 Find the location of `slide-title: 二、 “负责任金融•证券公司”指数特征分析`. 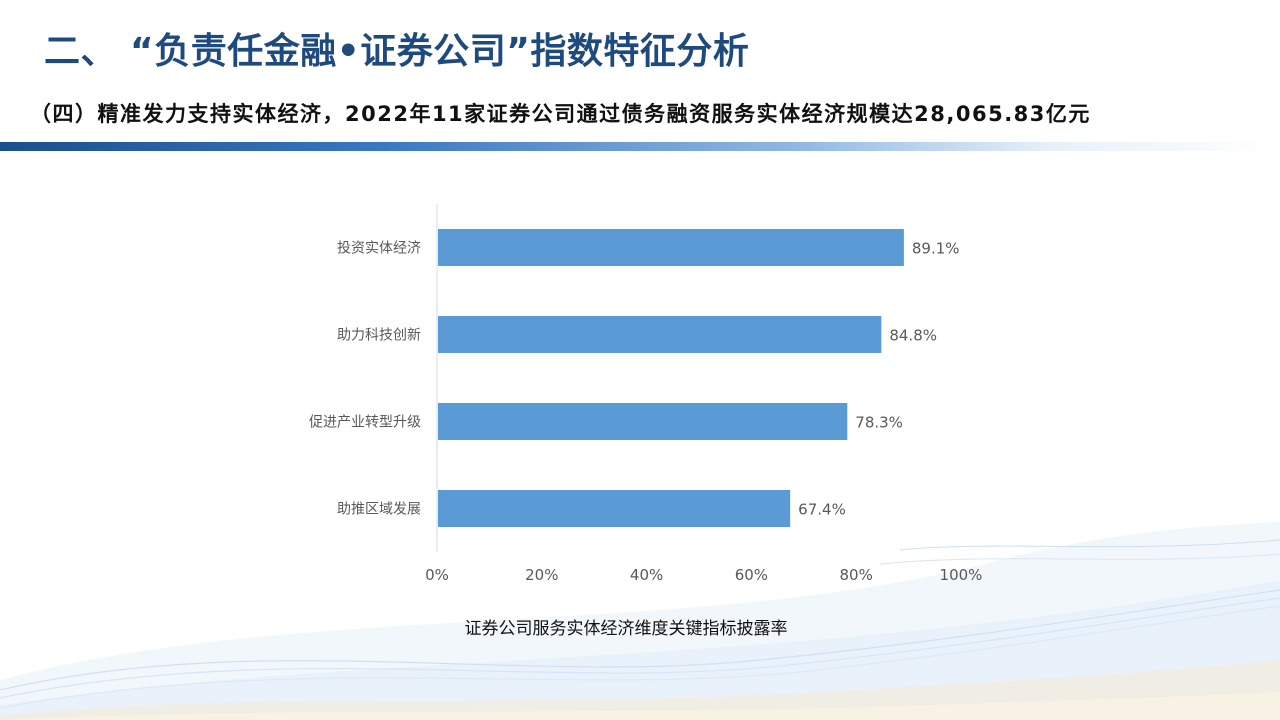

slide-title: 二、 “负责任金融•证券公司”指数特征分析 is located at coordinates (397, 51).